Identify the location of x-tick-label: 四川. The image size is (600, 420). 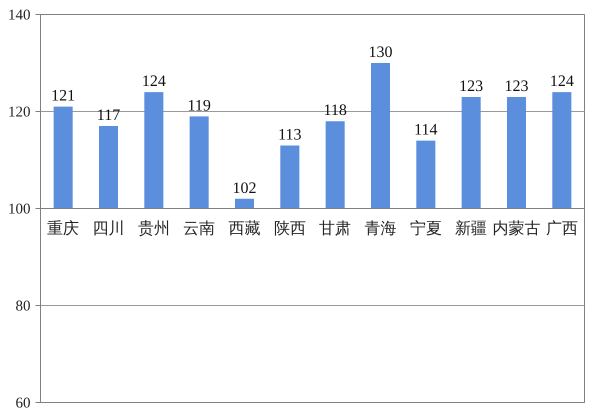
(108, 229).